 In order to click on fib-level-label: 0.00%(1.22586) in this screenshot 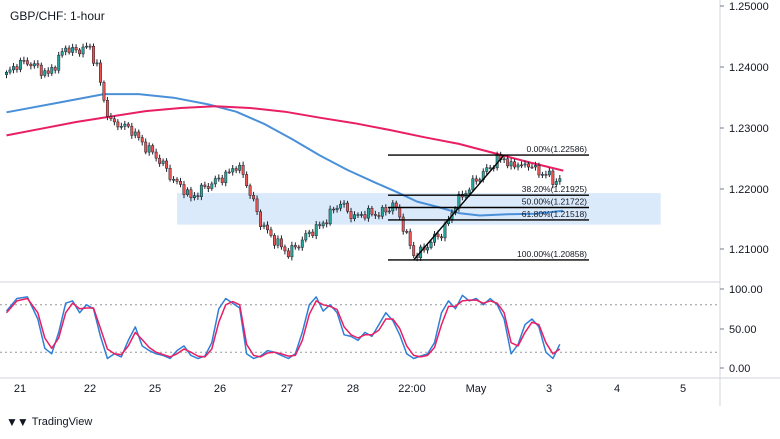, I will do `click(557, 149)`.